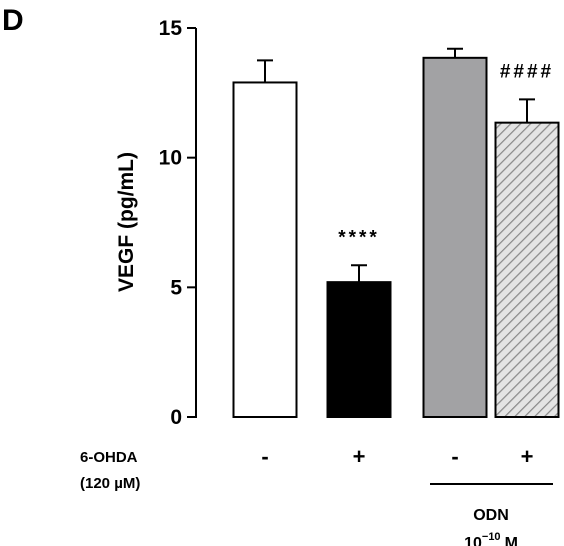 This screenshot has width=564, height=546. I want to click on y-tick-label: 0, so click(176, 417).